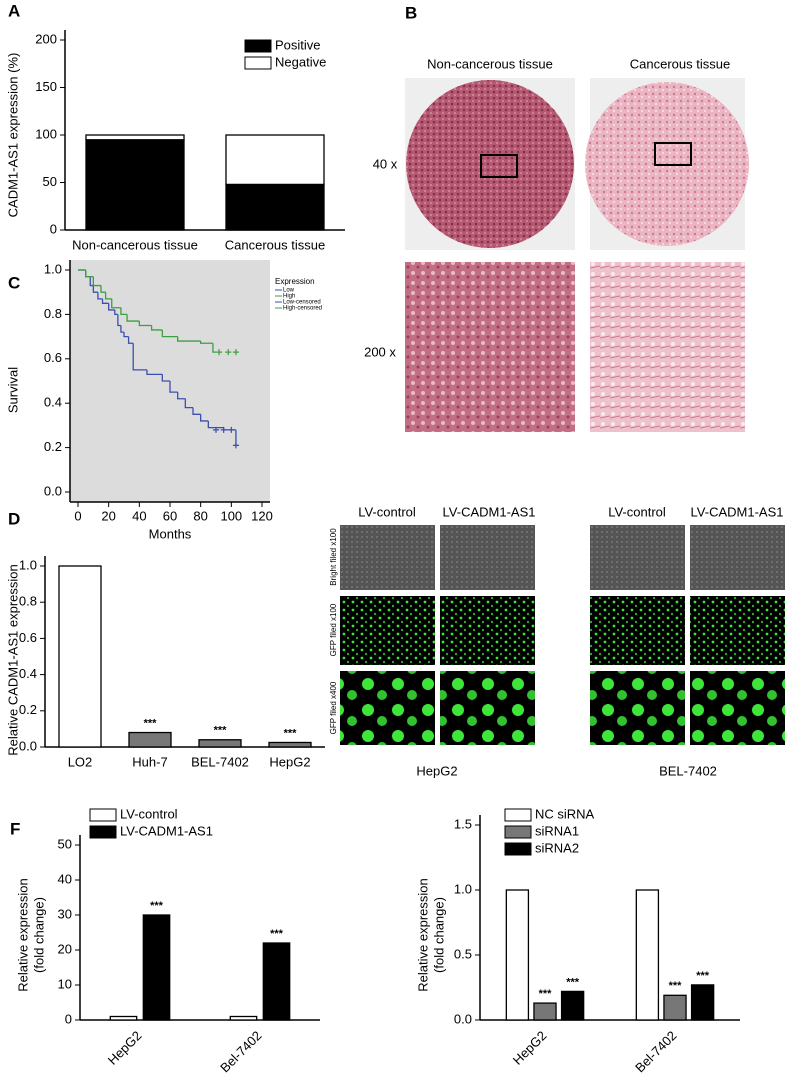 The image size is (787, 1079). Describe the element at coordinates (463, 823) in the screenshot. I see `y-tick-label: 1.5` at that location.